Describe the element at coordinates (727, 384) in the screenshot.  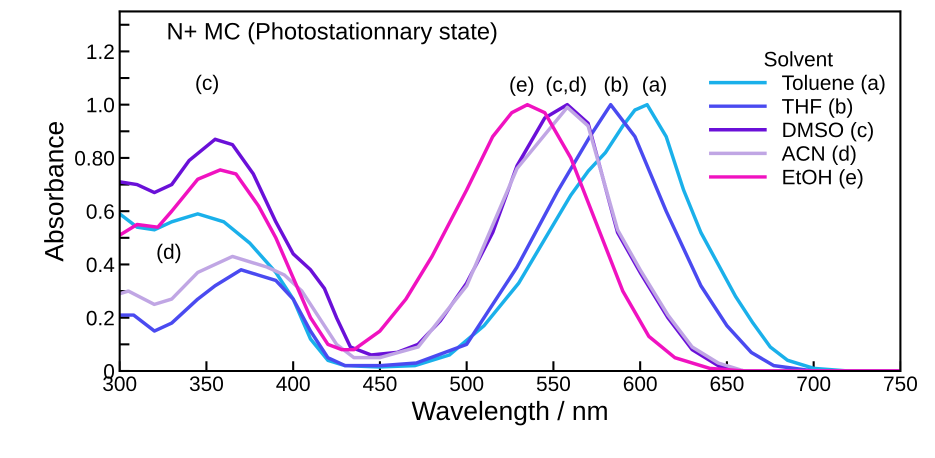
I see `x-tick-label: 650` at that location.